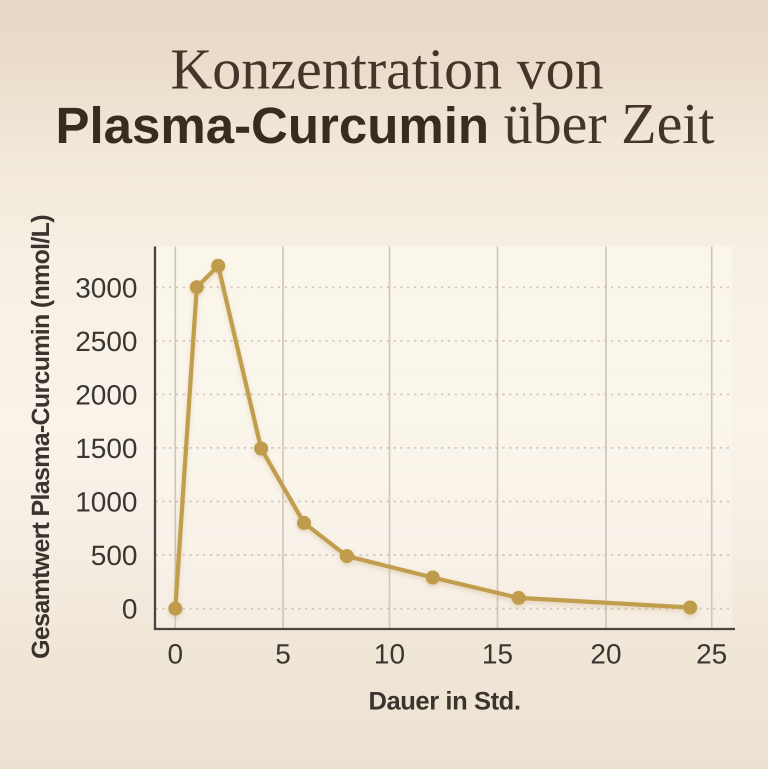  Describe the element at coordinates (444, 702) in the screenshot. I see `svg-text: Dauer in Std.` at that location.